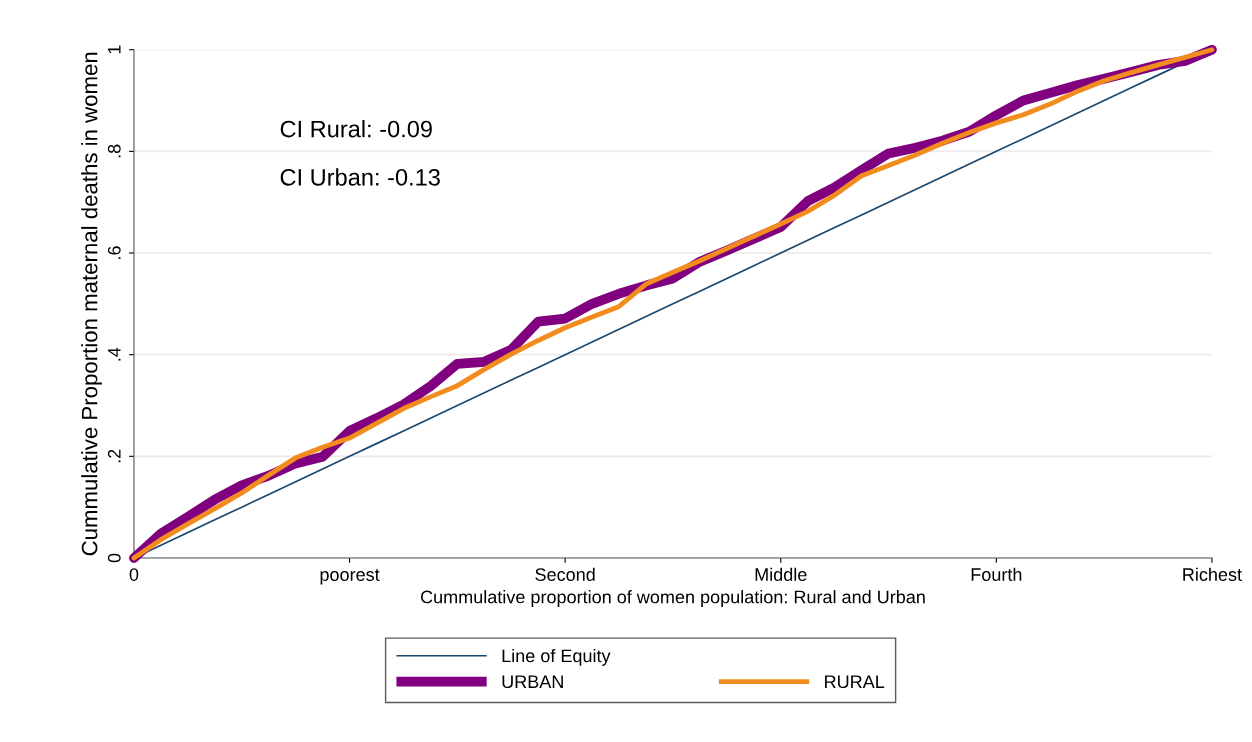 The width and height of the screenshot is (1252, 742). I want to click on y-axis-title: Cummulative Proportion maternal deaths in women, so click(91, 304).